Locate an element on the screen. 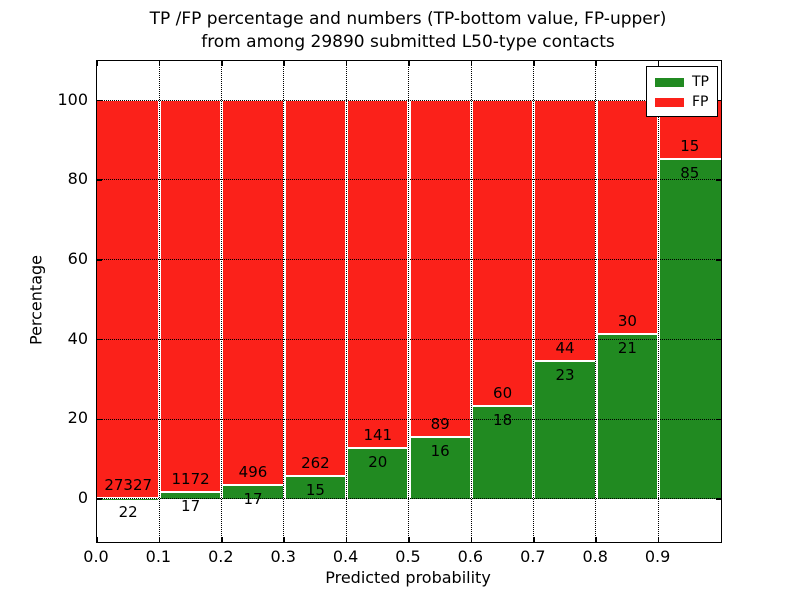  x-tick-label: 0.2 is located at coordinates (221, 556).